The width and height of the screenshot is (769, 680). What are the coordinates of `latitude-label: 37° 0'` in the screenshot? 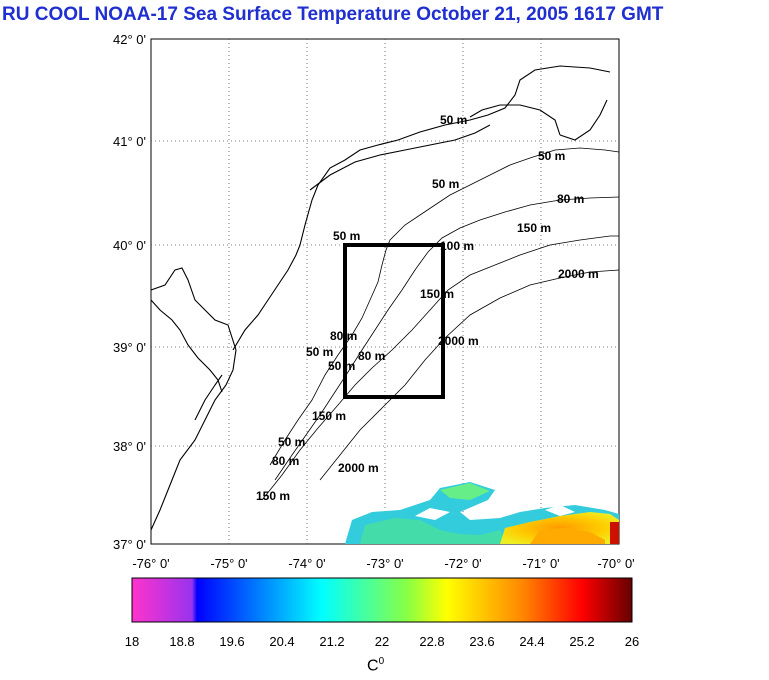 It's located at (129, 544).